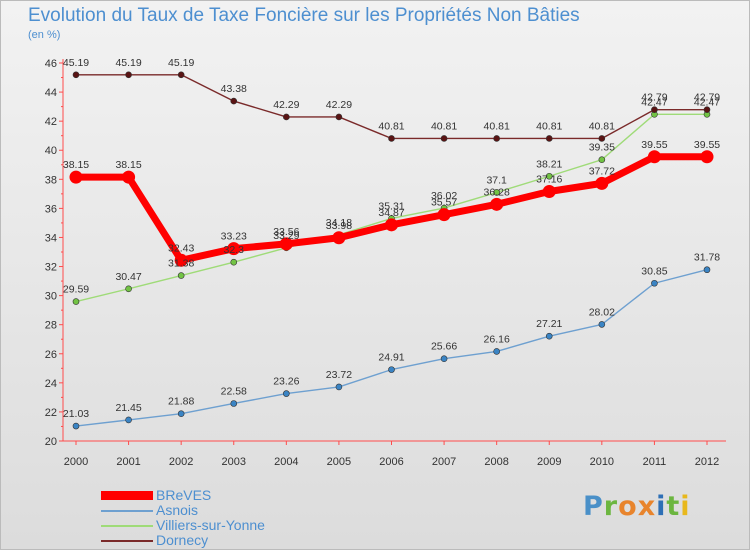 Image resolution: width=750 pixels, height=550 pixels. Describe the element at coordinates (234, 391) in the screenshot. I see `data-label-asnois: 22.58` at that location.